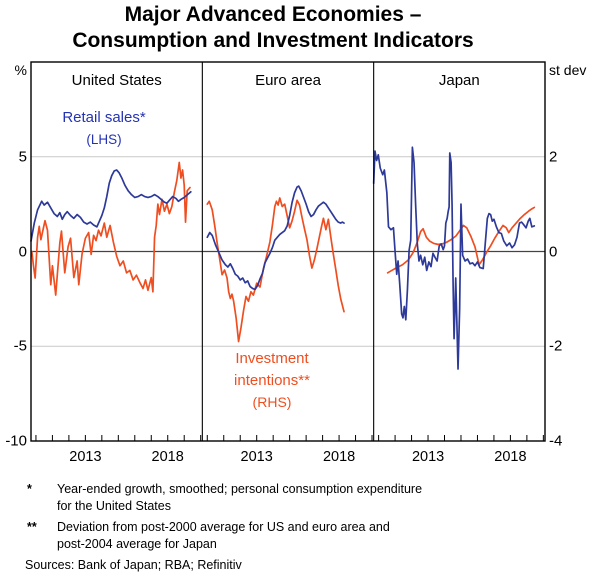  Describe the element at coordinates (553, 251) in the screenshot. I see `right-axis-tick-label: 0` at that location.